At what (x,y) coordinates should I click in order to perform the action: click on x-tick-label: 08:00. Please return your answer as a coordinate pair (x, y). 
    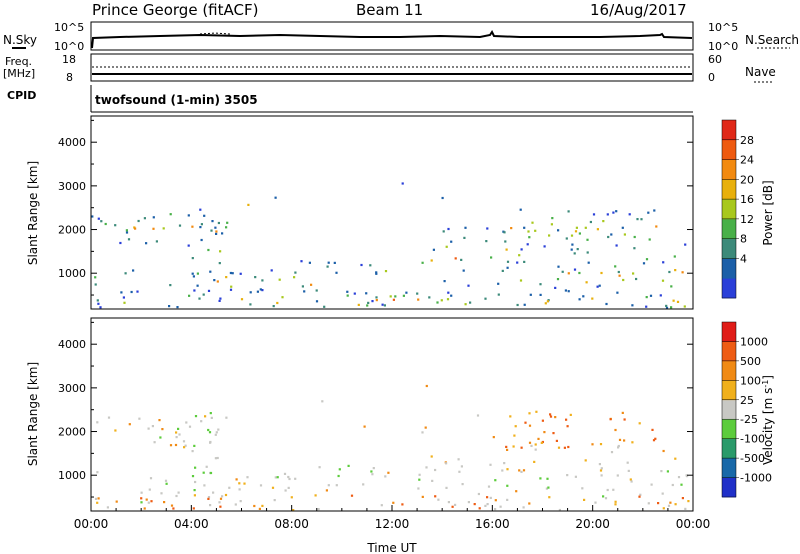
    Looking at the image, I should click on (291, 524).